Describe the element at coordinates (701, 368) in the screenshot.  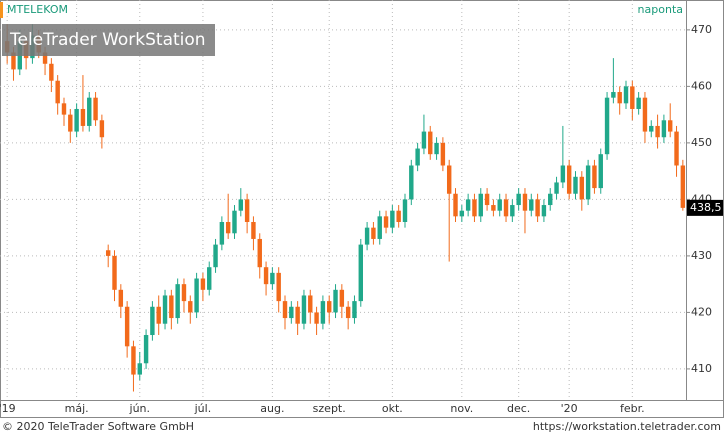
I see `y-tick-label: 410` at that location.